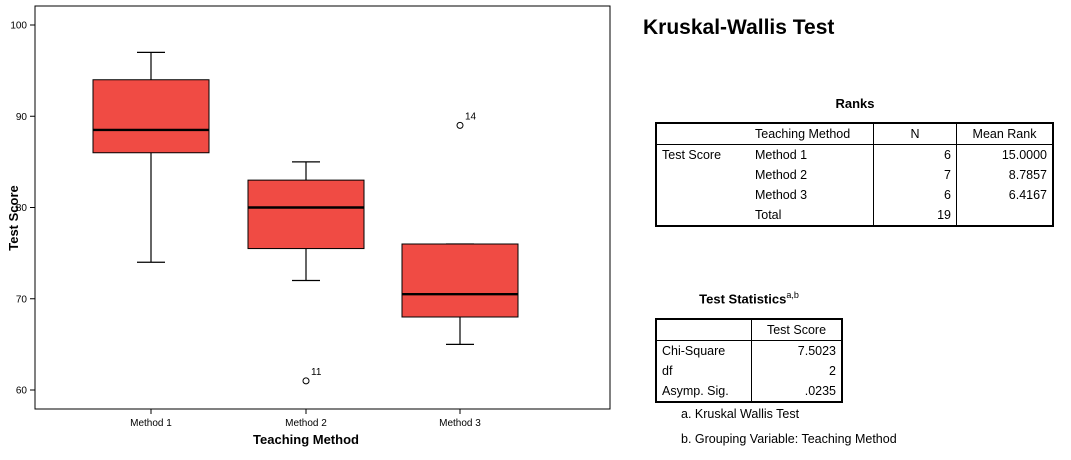 Image resolution: width=1071 pixels, height=460 pixels. Describe the element at coordinates (812, 175) in the screenshot. I see `ranks-group: Method 2` at that location.